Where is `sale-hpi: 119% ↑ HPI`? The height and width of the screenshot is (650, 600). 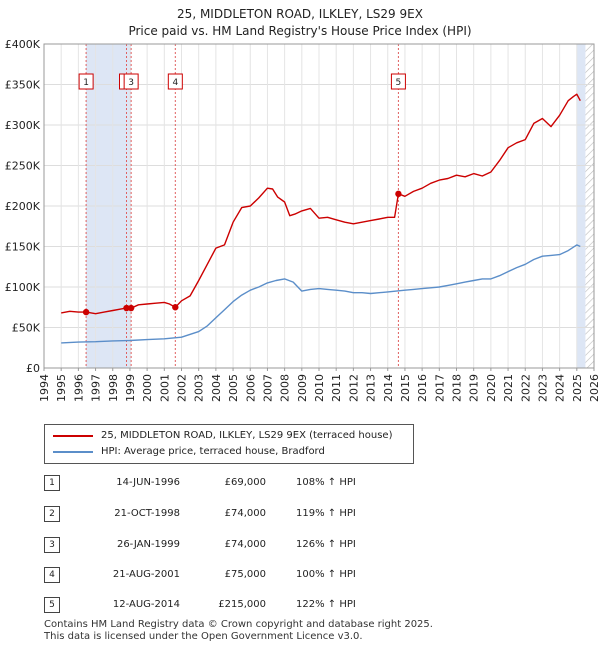 sale-hpi: 119% ↑ HPI is located at coordinates (326, 513).